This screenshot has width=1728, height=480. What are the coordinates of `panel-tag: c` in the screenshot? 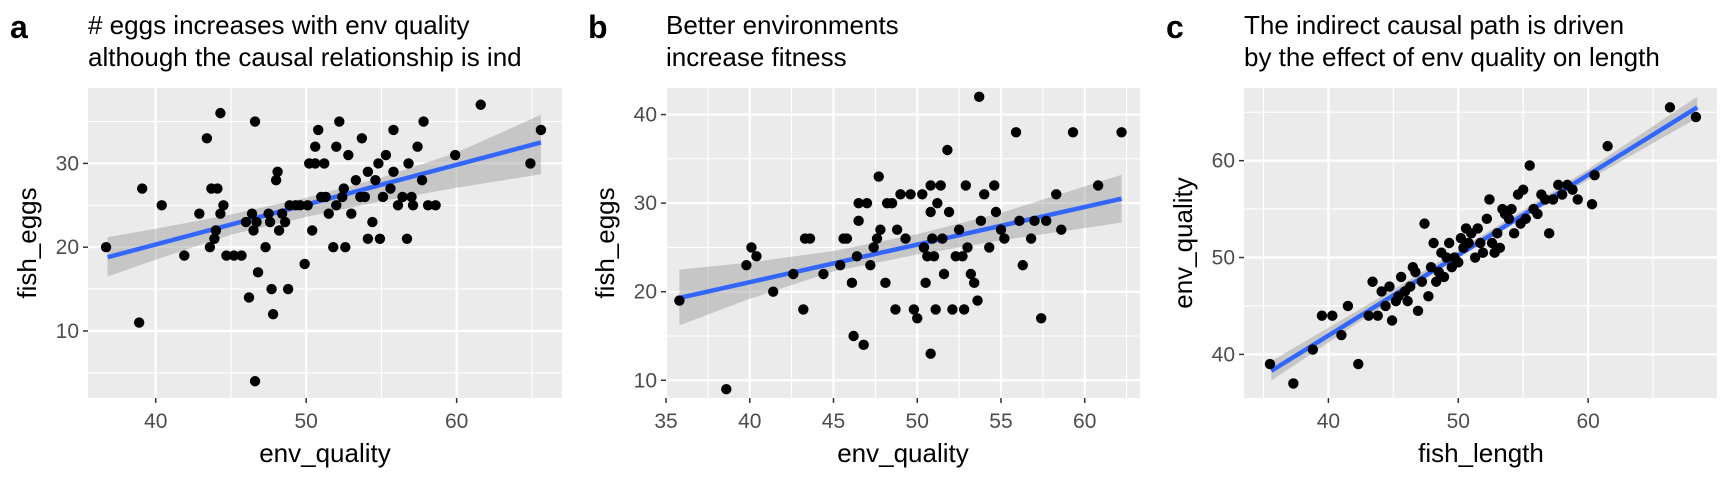 It's located at (1175, 27).